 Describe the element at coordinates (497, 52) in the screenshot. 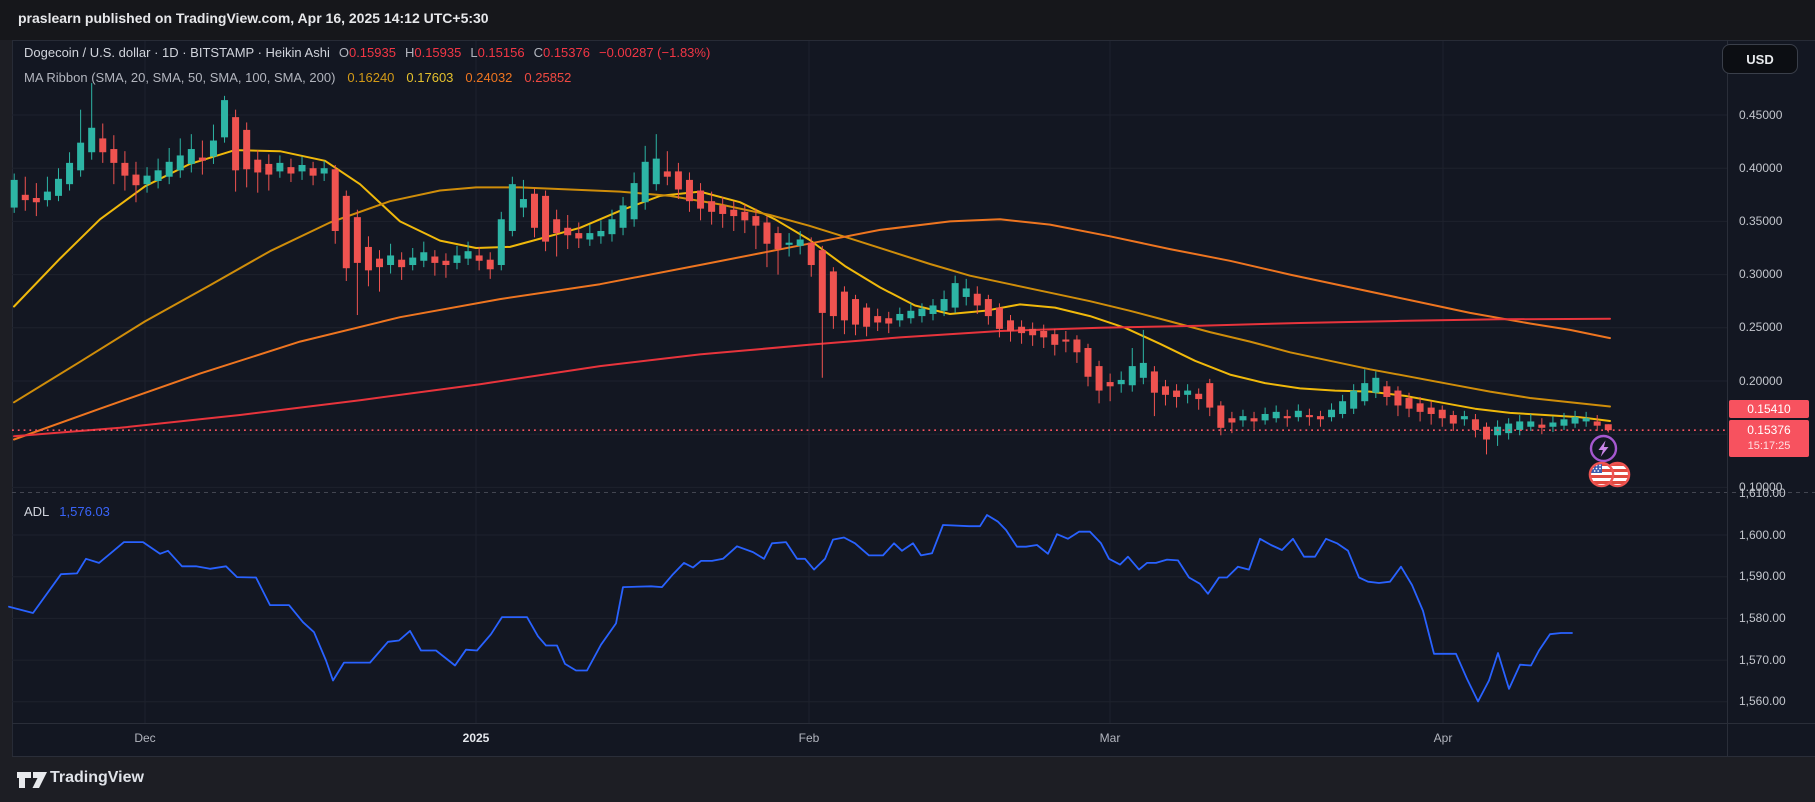

I see `ohlc-low: L0.15156` at that location.